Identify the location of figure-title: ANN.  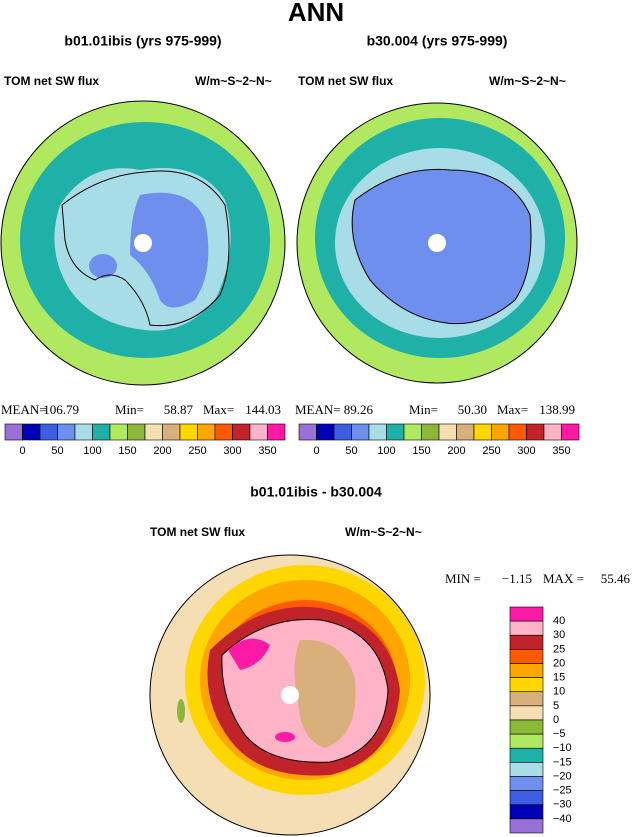
(316, 13).